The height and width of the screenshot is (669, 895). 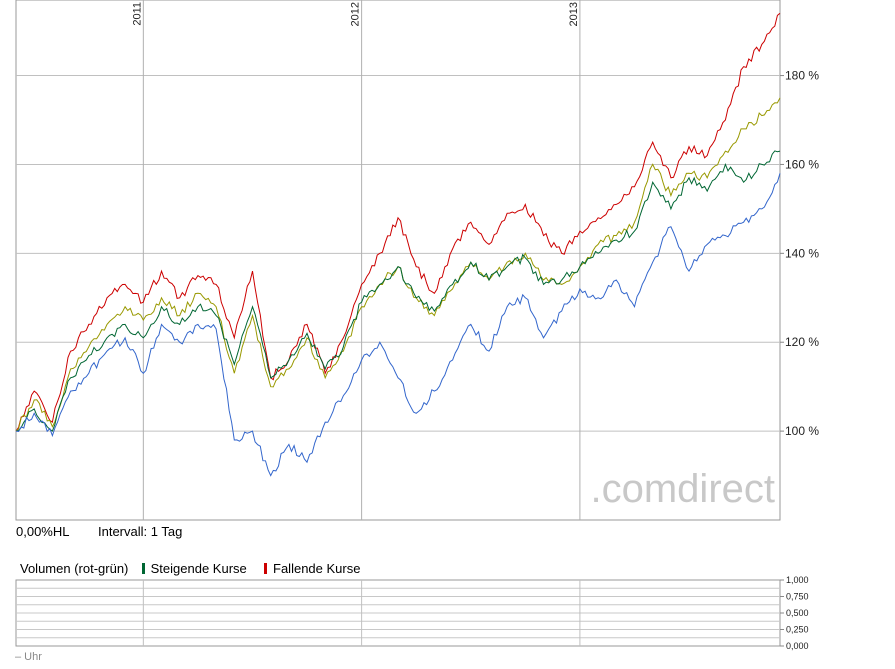 What do you see at coordinates (802, 342) in the screenshot?
I see `y-tick-label: 120 %` at bounding box center [802, 342].